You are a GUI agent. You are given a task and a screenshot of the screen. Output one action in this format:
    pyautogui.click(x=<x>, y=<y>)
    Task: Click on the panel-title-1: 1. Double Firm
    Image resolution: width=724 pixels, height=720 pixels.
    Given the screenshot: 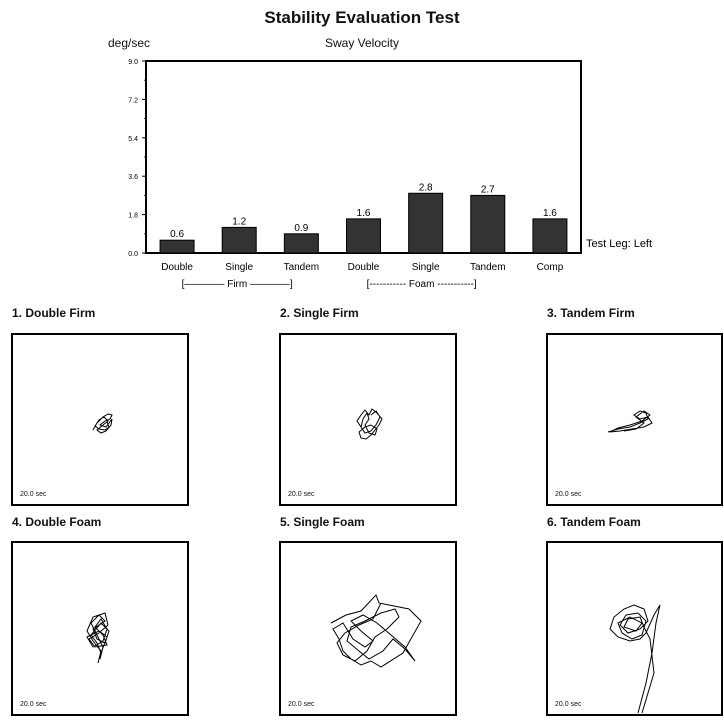 What is the action you would take?
    pyautogui.click(x=54, y=313)
    